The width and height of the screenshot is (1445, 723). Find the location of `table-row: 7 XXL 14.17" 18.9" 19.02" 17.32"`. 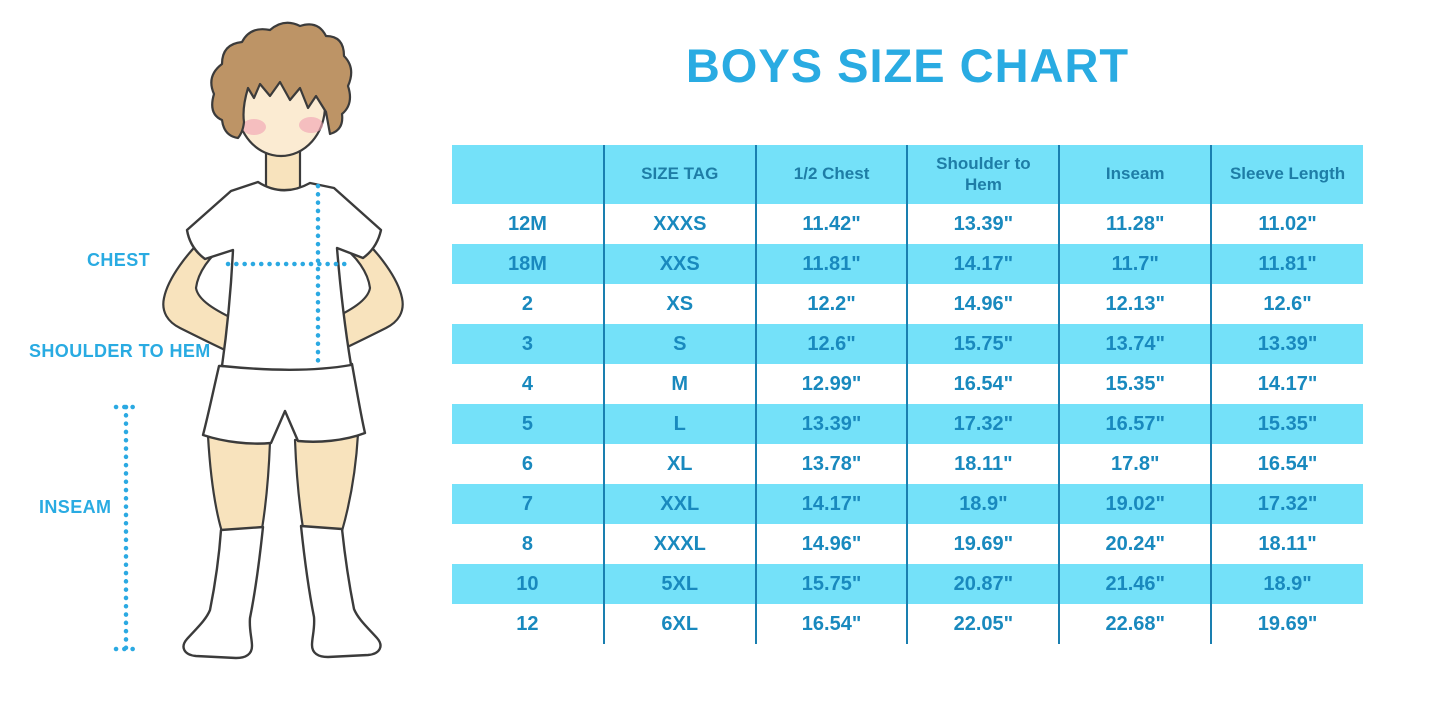

table-row: 7 XXL 14.17" 18.9" 19.02" 17.32" is located at coordinates (907, 504).